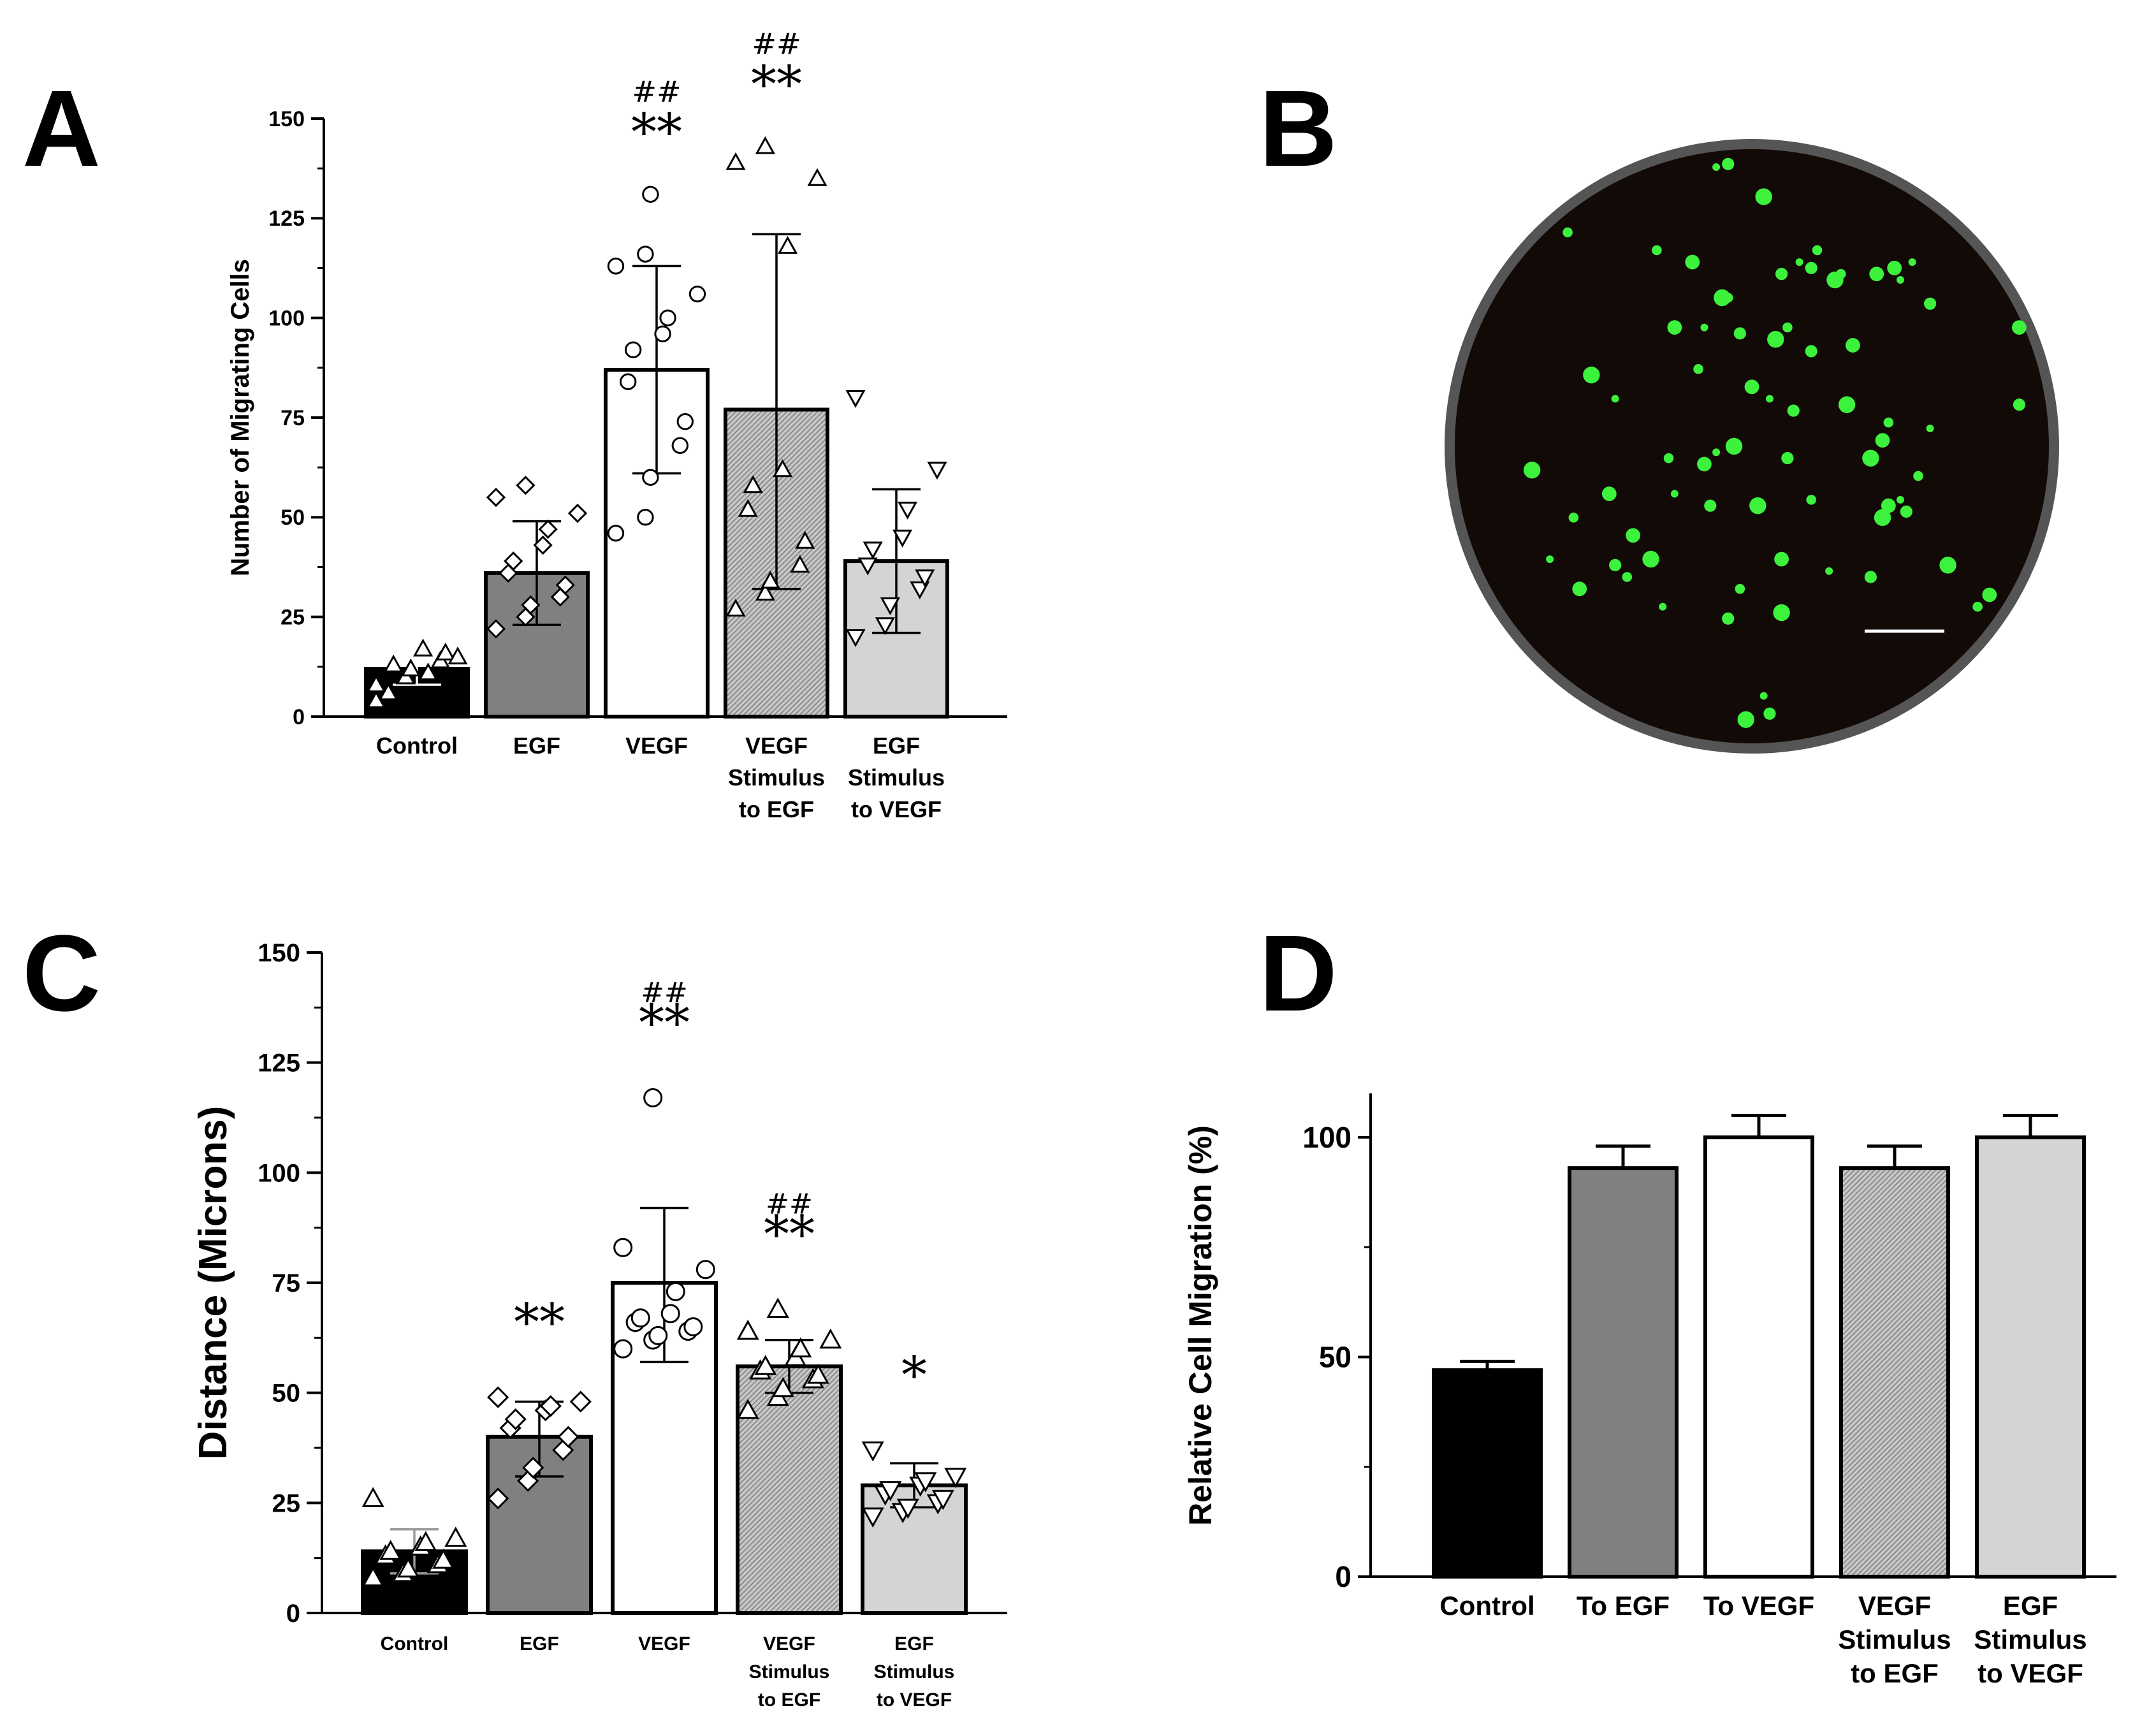  I want to click on category-label: Control, so click(1487, 1606).